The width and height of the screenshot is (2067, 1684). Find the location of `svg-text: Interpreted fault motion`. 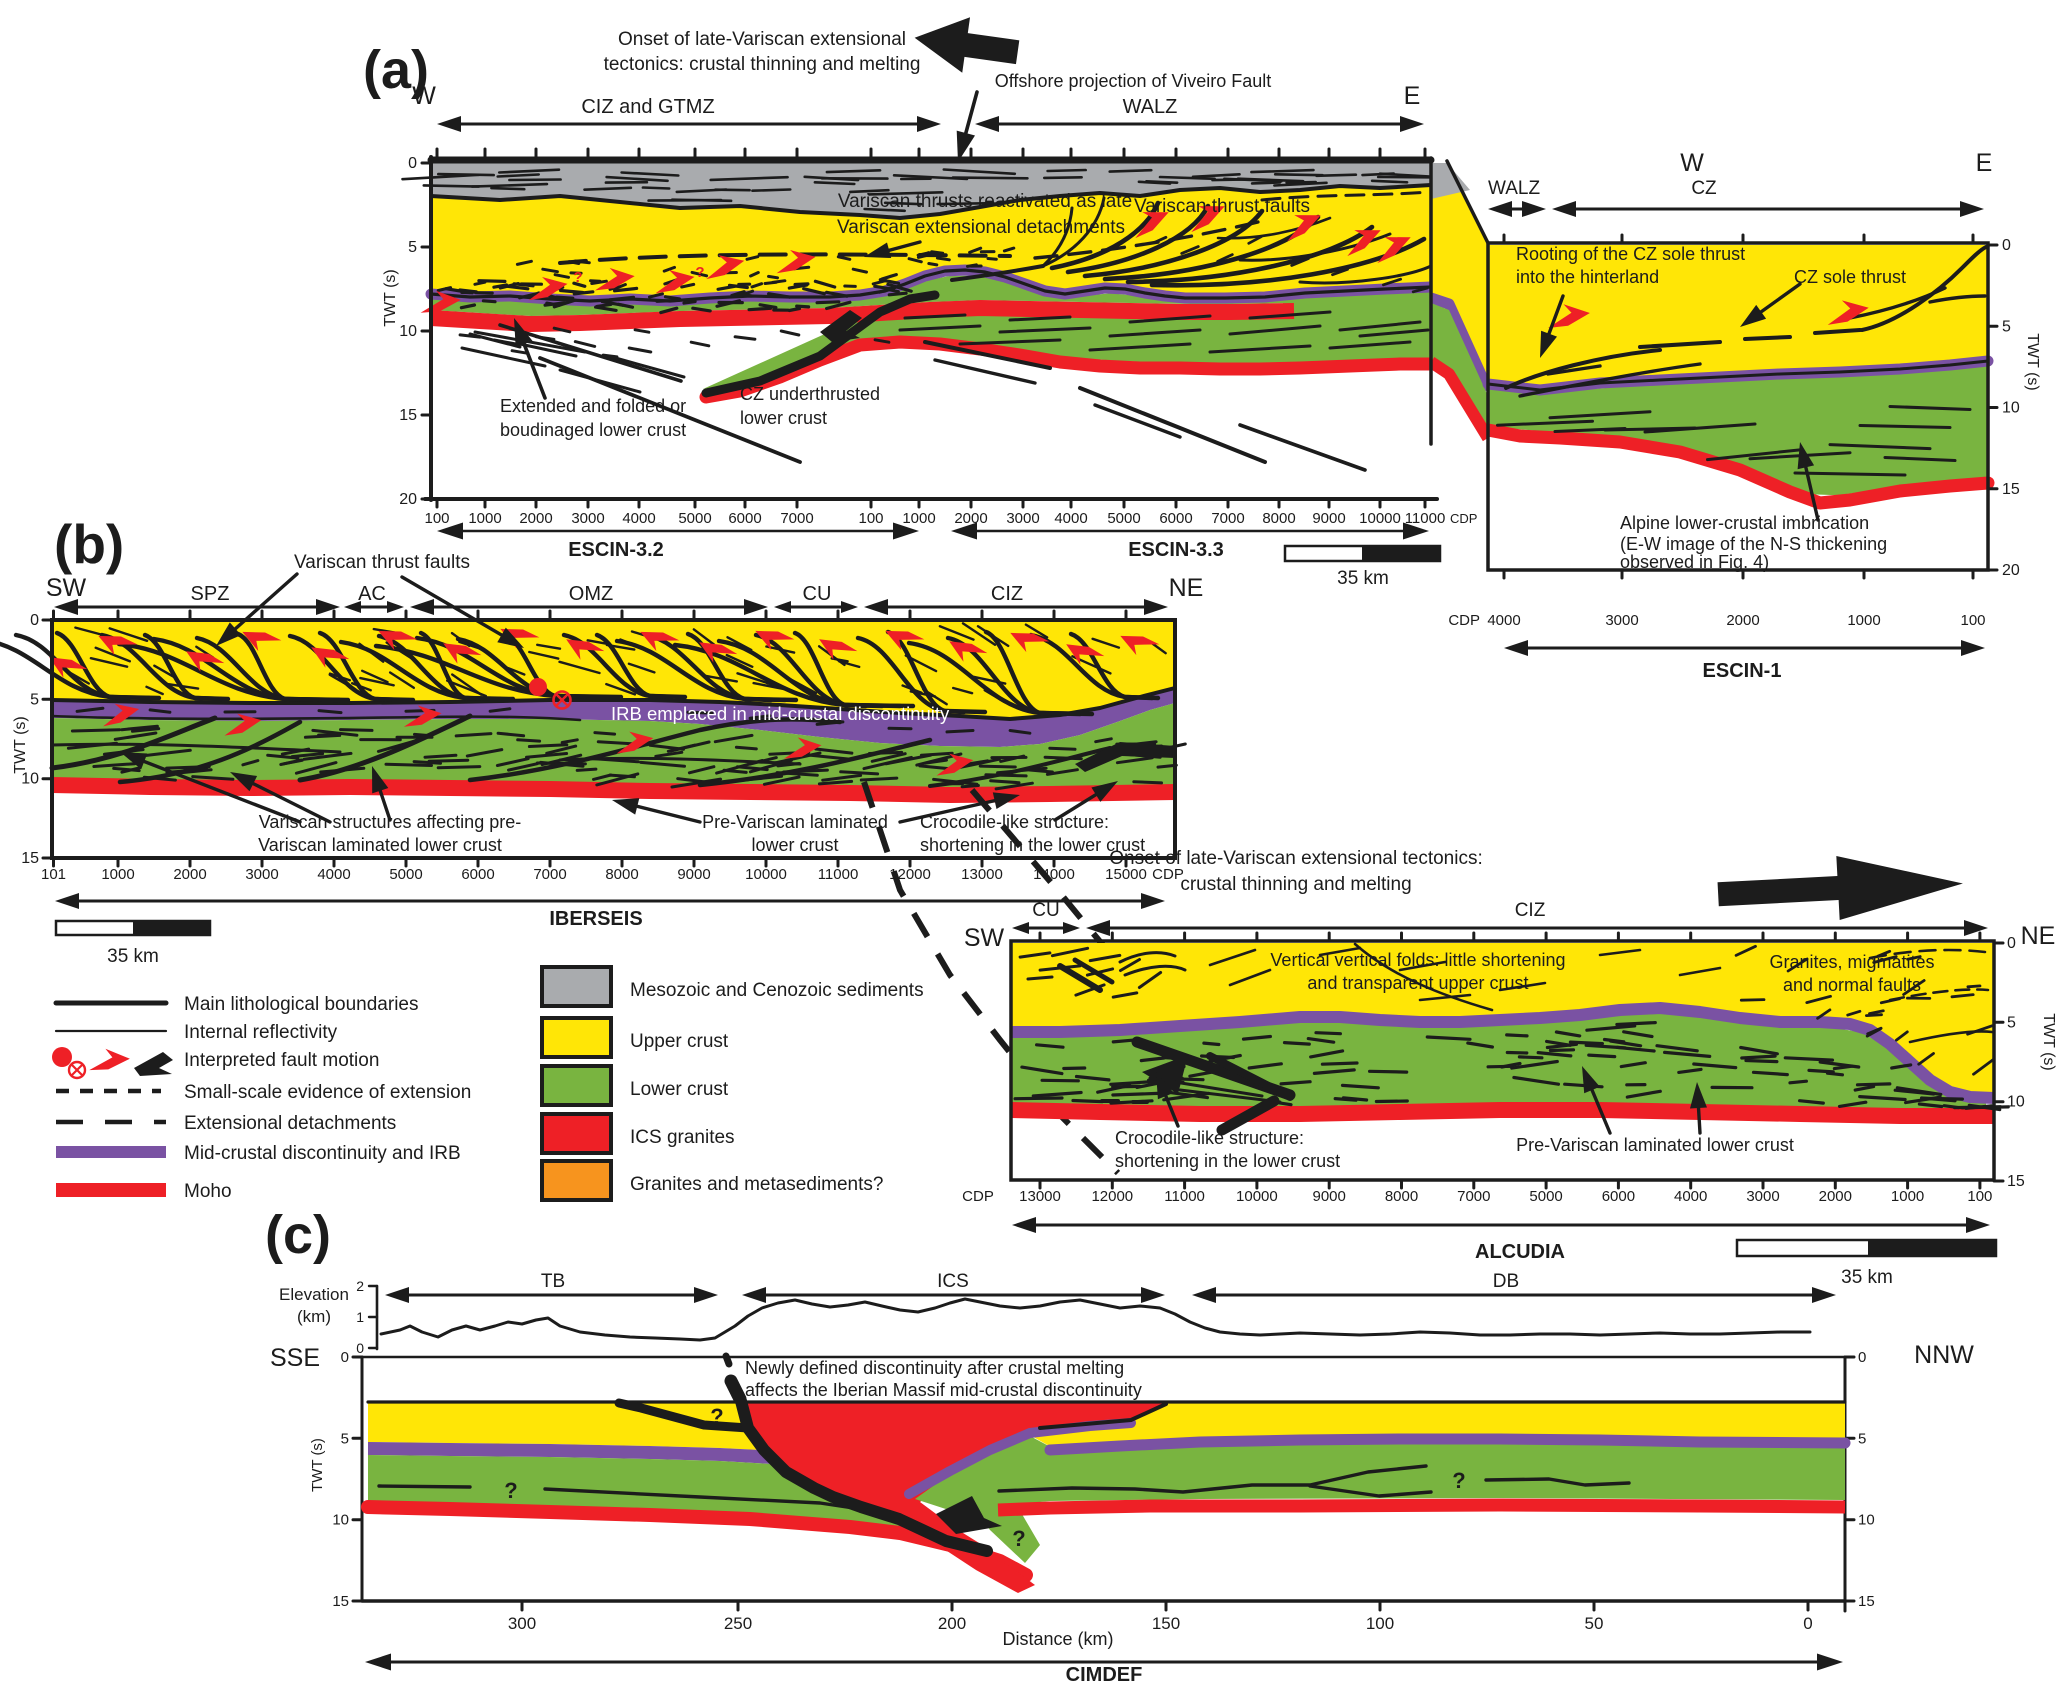

svg-text: Interpreted fault motion is located at coordinates (281, 1060).